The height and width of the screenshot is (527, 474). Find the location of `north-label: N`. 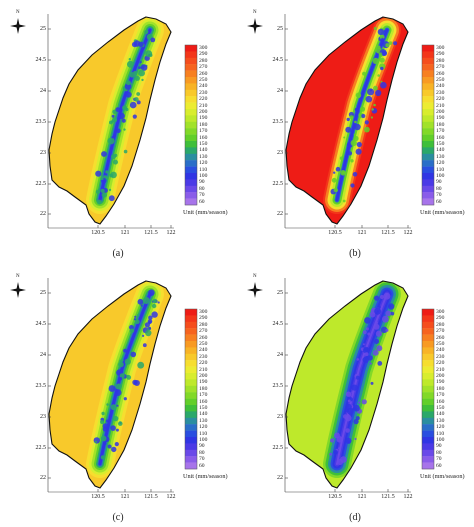

north-label: N is located at coordinates (255, 12).